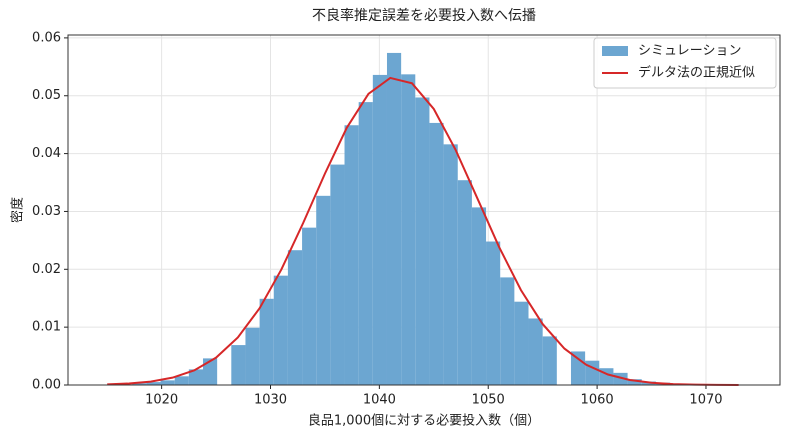 Image resolution: width=790 pixels, height=439 pixels. What do you see at coordinates (46, 327) in the screenshot?
I see `y-tick-label: 0.01` at bounding box center [46, 327].